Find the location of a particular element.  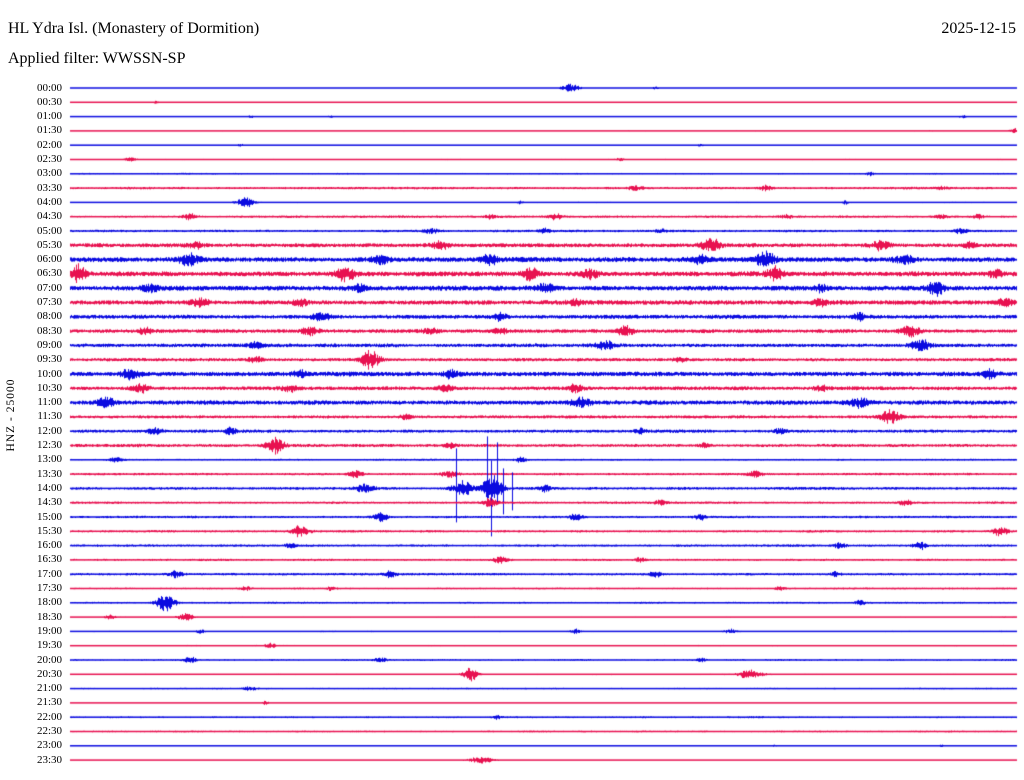

time-label: 11:00 is located at coordinates (49, 402).